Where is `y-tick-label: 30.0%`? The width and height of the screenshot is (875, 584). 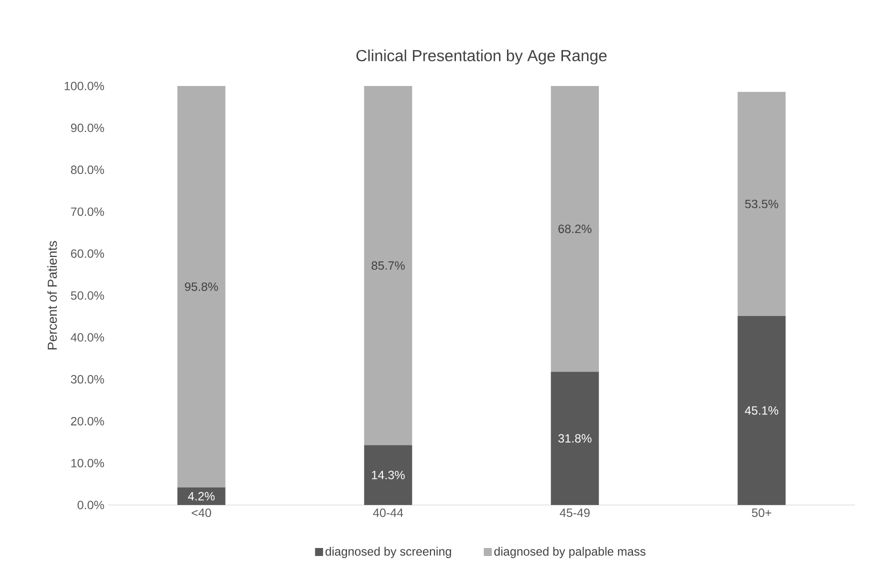
y-tick-label: 30.0% is located at coordinates (87, 379).